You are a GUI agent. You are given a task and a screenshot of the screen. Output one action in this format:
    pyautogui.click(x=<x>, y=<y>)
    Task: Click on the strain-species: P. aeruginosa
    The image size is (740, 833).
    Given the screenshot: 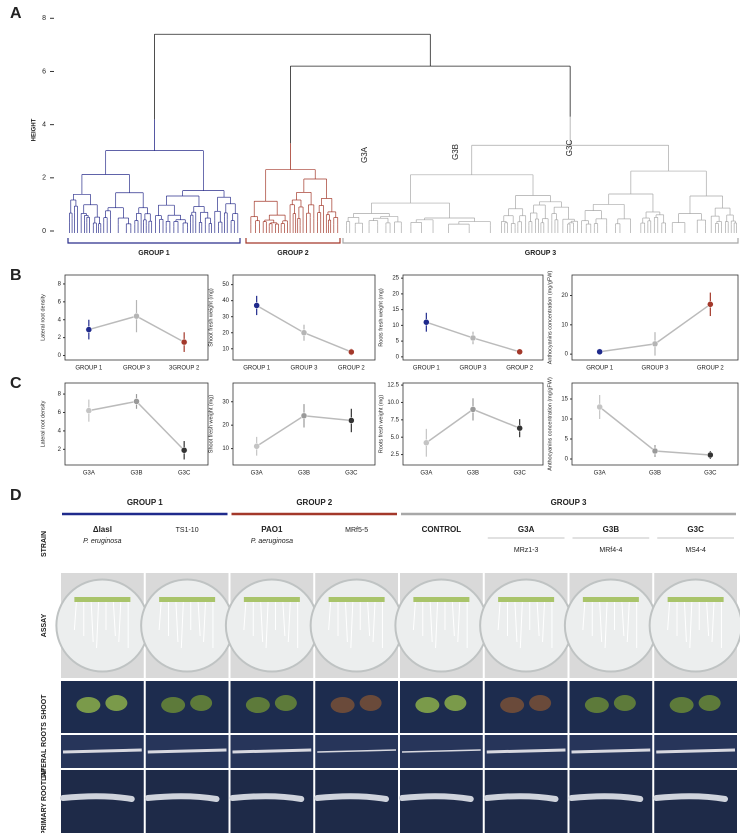 What is the action you would take?
    pyautogui.click(x=272, y=541)
    